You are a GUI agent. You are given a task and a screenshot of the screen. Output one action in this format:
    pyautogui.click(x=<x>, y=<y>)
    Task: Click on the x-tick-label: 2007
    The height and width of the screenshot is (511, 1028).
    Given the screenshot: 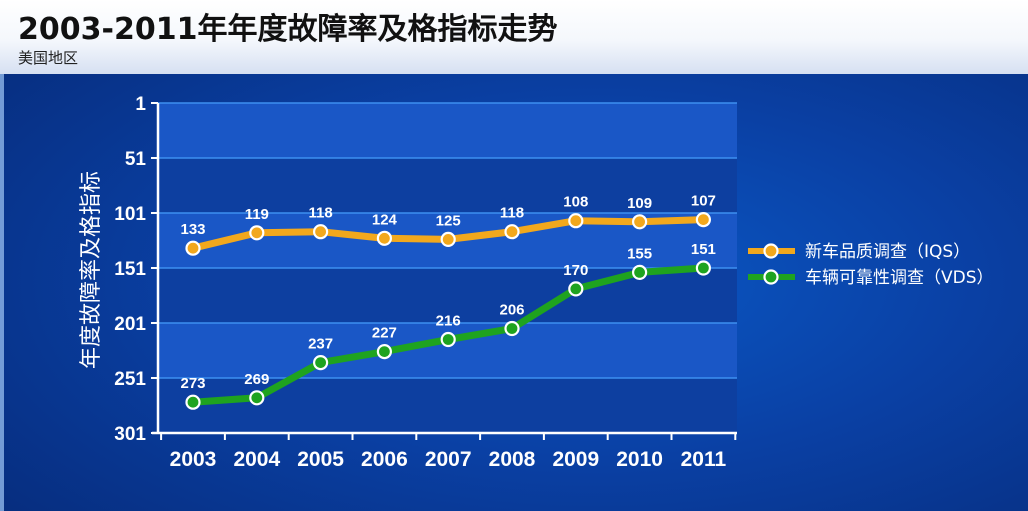 What is the action you would take?
    pyautogui.click(x=448, y=459)
    